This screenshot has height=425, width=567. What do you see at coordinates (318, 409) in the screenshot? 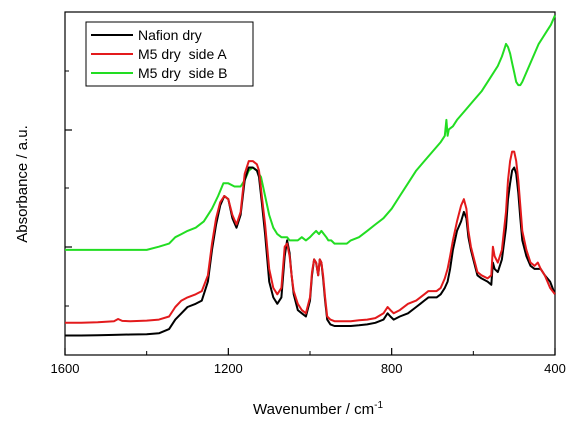
I see `x-axis-label: Wavenumber / cm-1` at bounding box center [318, 409].